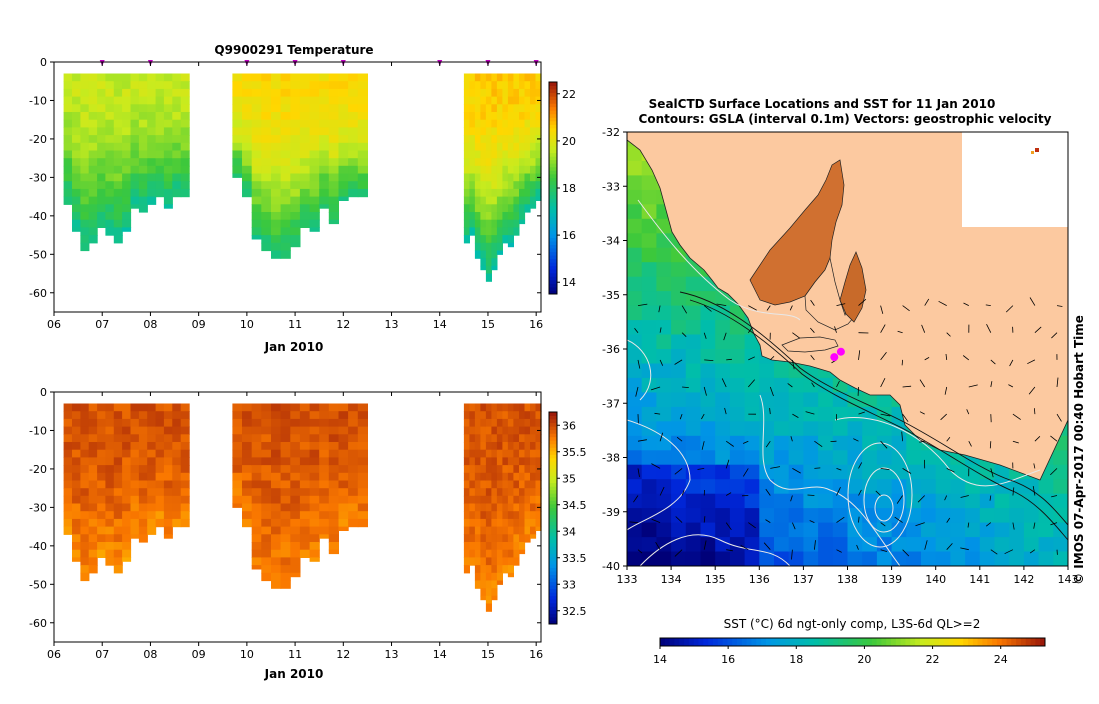 This screenshot has width=1099, height=704. I want to click on temperature-title: Q9900291 Temperature, so click(293, 50).